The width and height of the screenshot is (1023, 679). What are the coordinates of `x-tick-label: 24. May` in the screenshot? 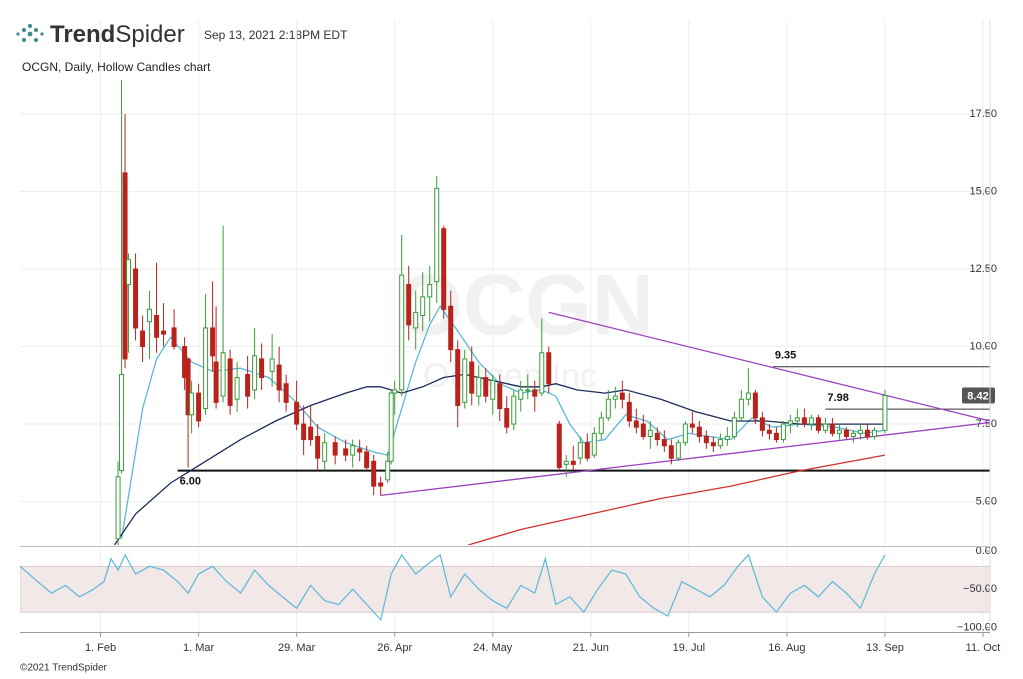 It's located at (493, 648).